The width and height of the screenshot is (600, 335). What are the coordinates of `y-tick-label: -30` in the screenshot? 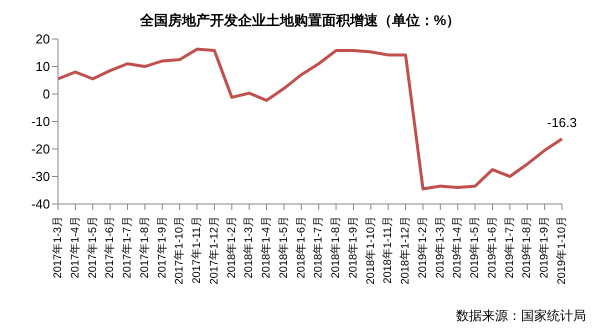 It's located at (40, 176).